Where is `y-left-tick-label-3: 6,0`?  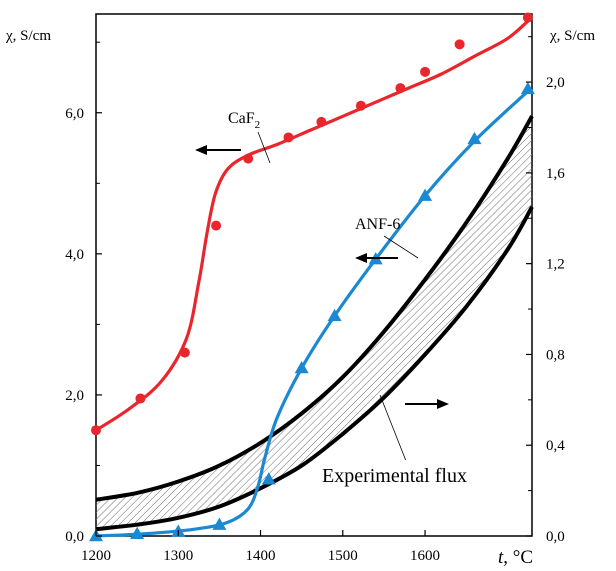
y-left-tick-label-3: 6,0 is located at coordinates (74, 114).